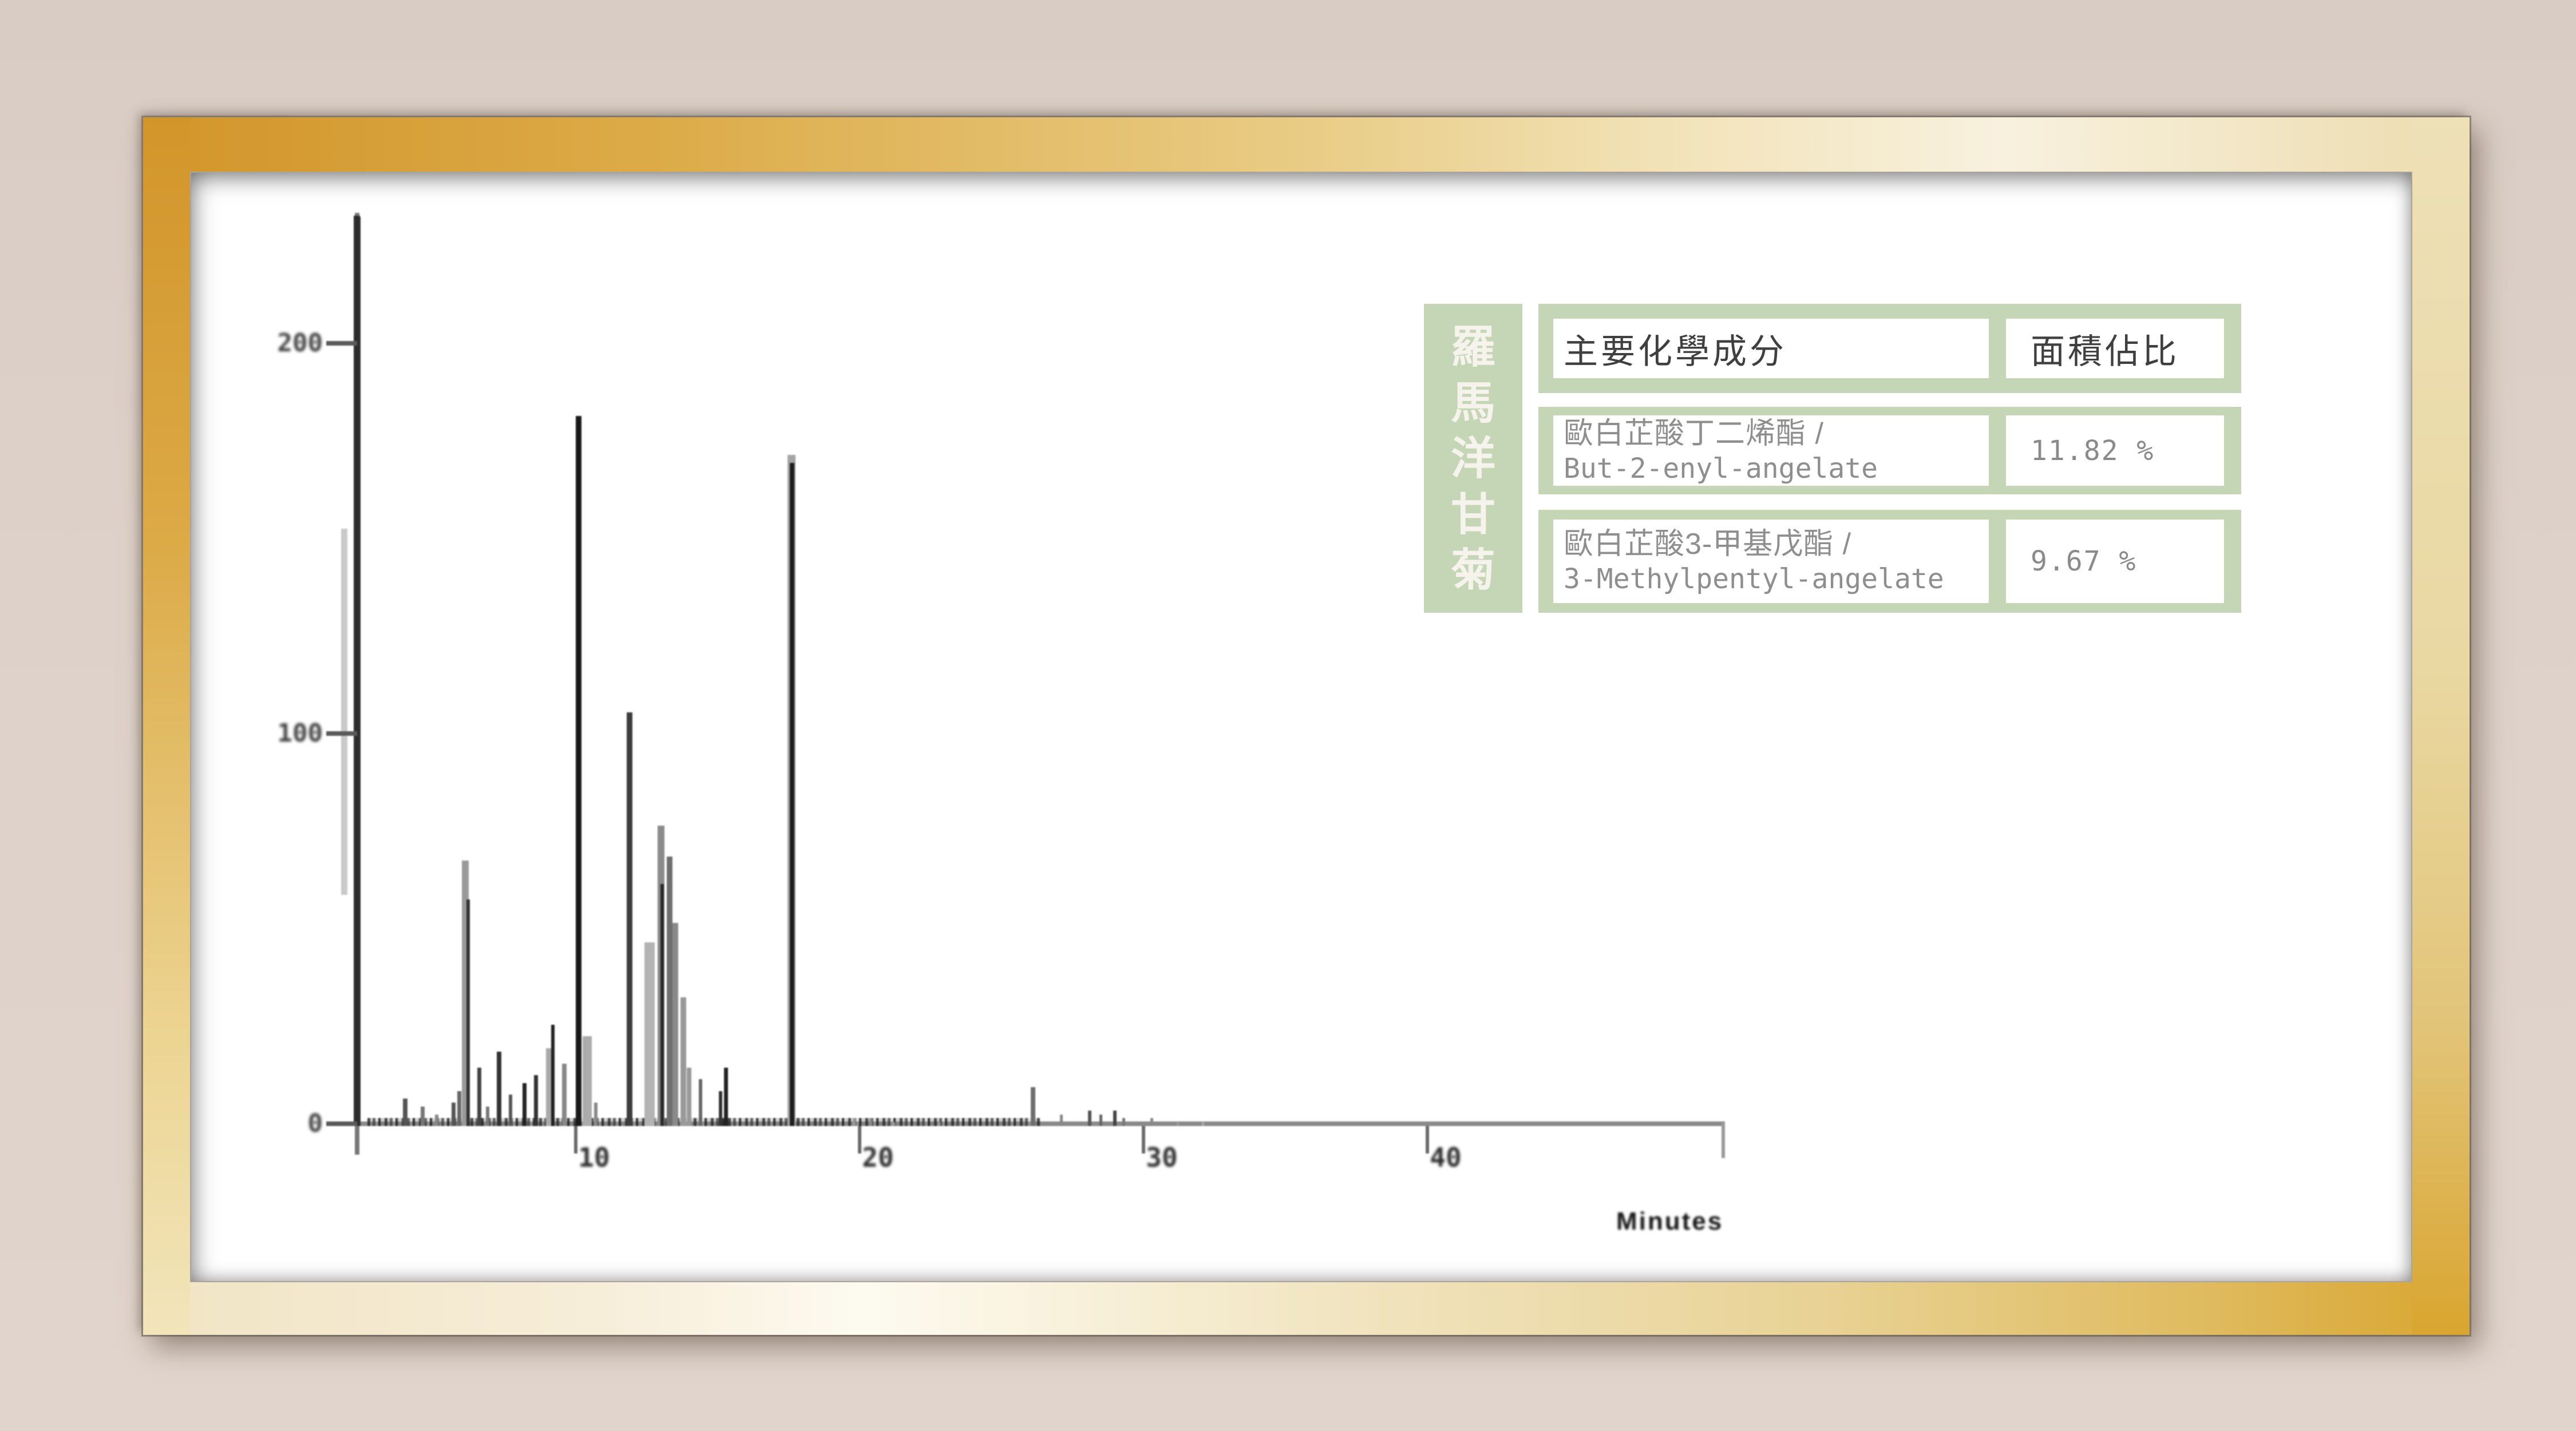 The width and height of the screenshot is (2576, 1431). I want to click on scan-smear-artifact, so click(344, 712).